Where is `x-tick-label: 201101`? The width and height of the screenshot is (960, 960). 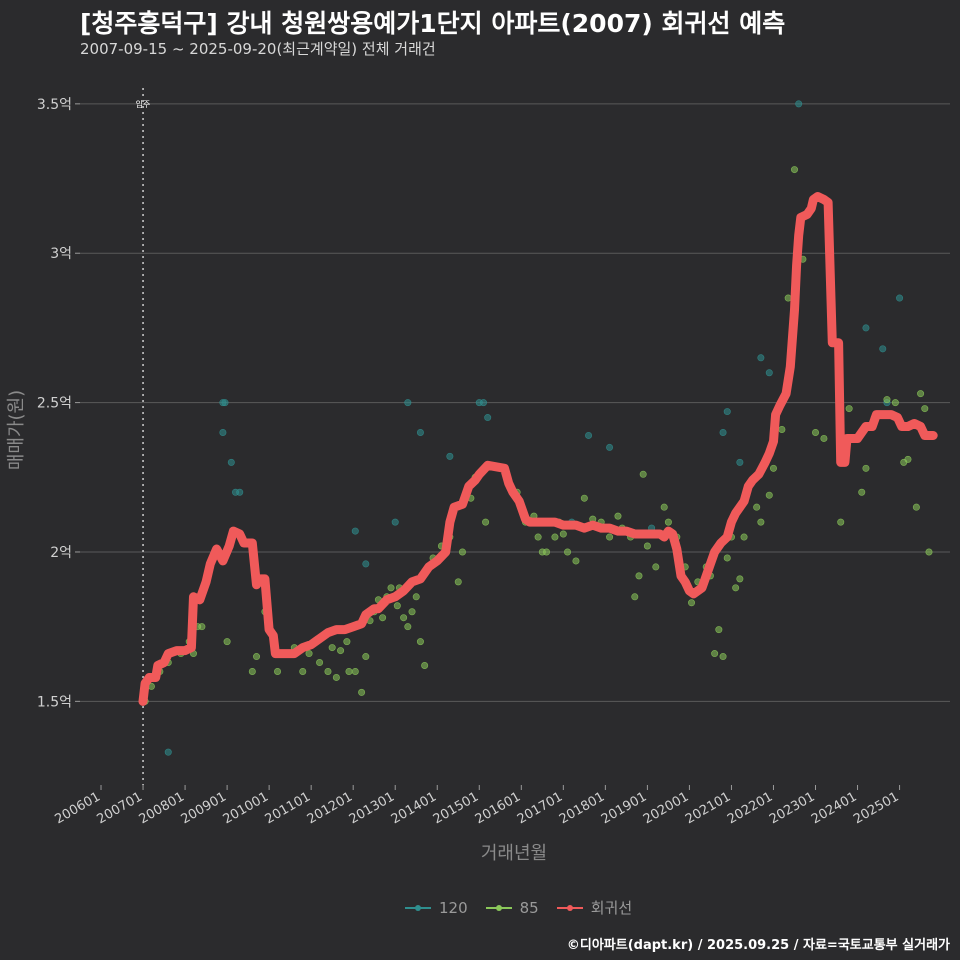 x-tick-label: 201101 is located at coordinates (288, 808).